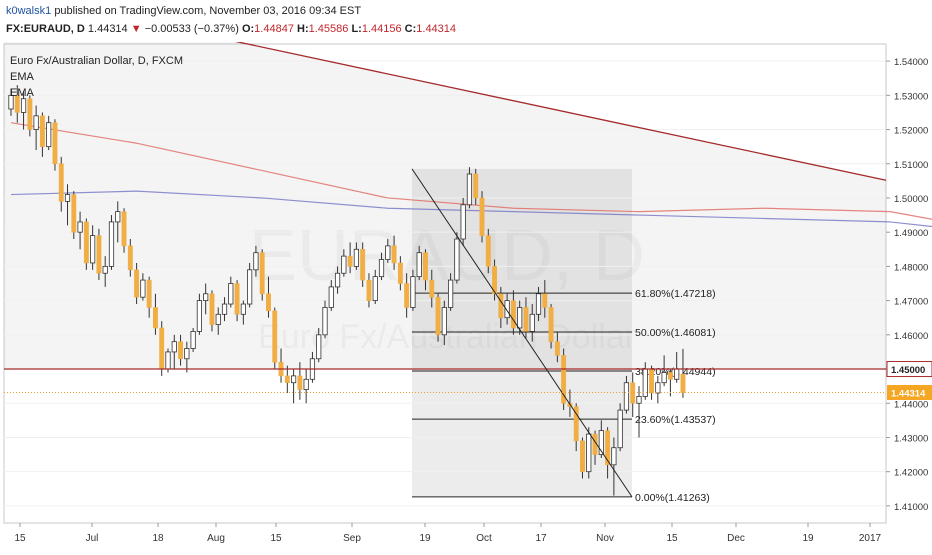  What do you see at coordinates (911, 165) in the screenshot?
I see `y-tick-label: 1.51000` at bounding box center [911, 165].